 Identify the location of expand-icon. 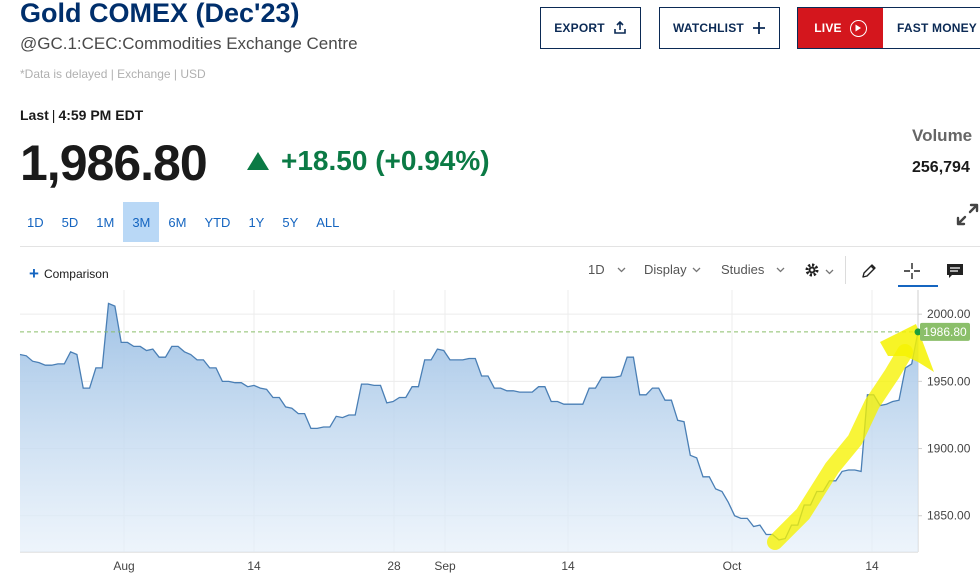
(967, 214).